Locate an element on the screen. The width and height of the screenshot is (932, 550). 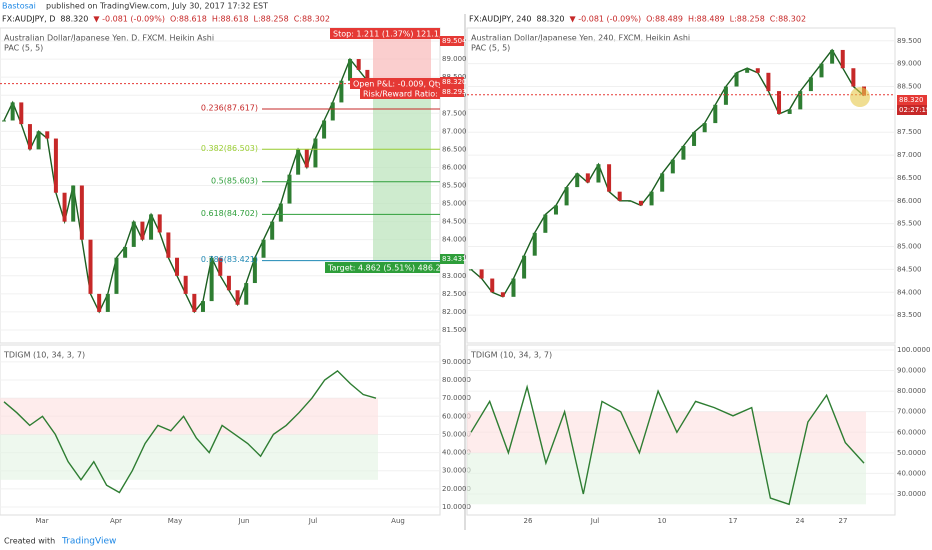
price-tick-label: 86.500 is located at coordinates (454, 149).